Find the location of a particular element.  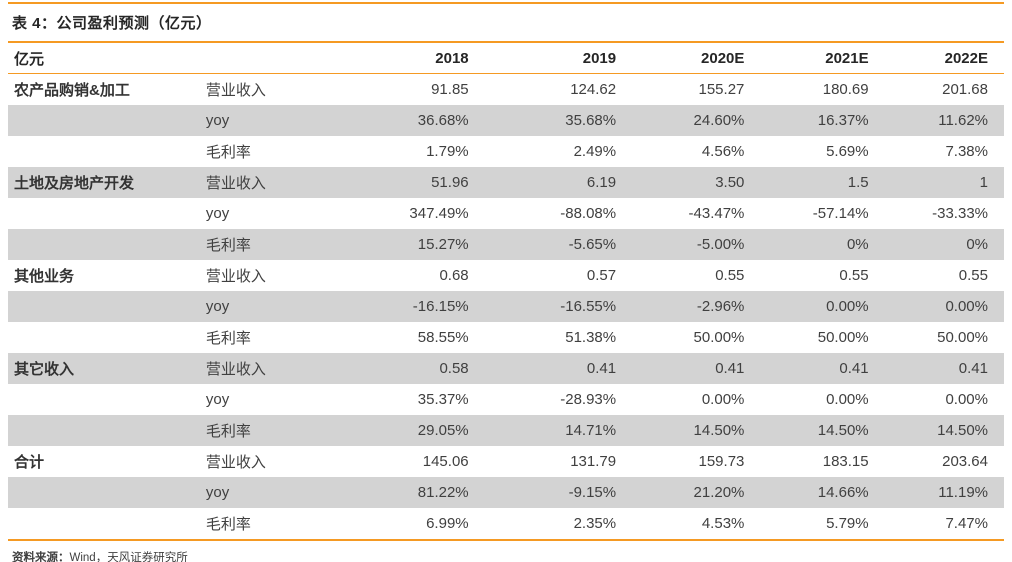

value-2019: 124.62 is located at coordinates (593, 89).